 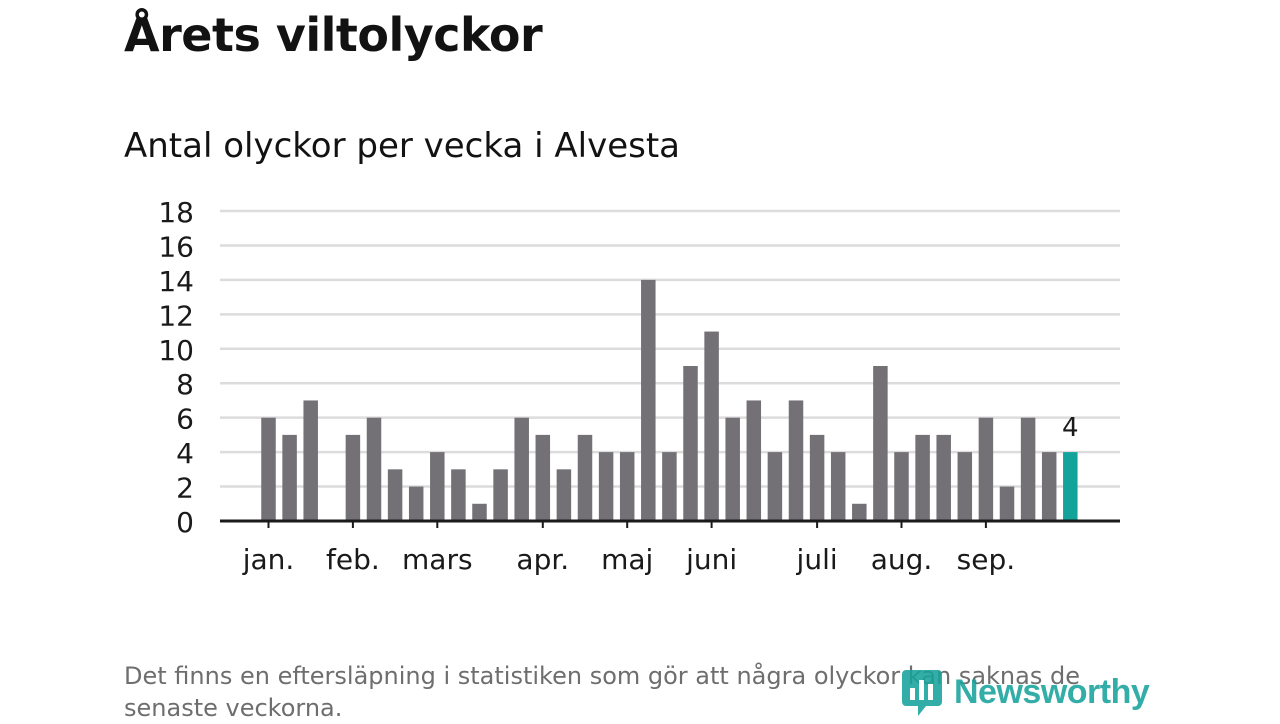 What do you see at coordinates (986, 559) in the screenshot?
I see `x-tick-label: sep.` at bounding box center [986, 559].